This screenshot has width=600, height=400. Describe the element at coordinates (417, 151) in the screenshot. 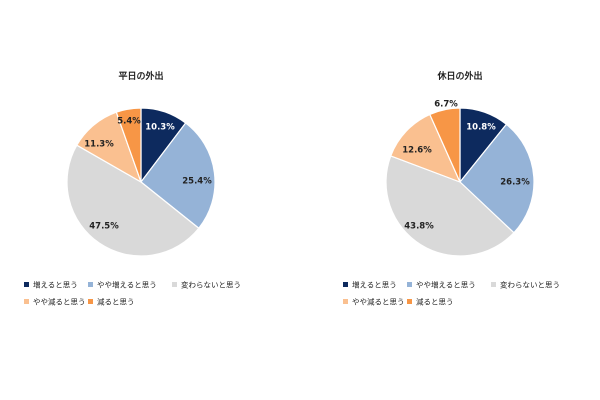

I see `data-label: 12.6%` at that location.